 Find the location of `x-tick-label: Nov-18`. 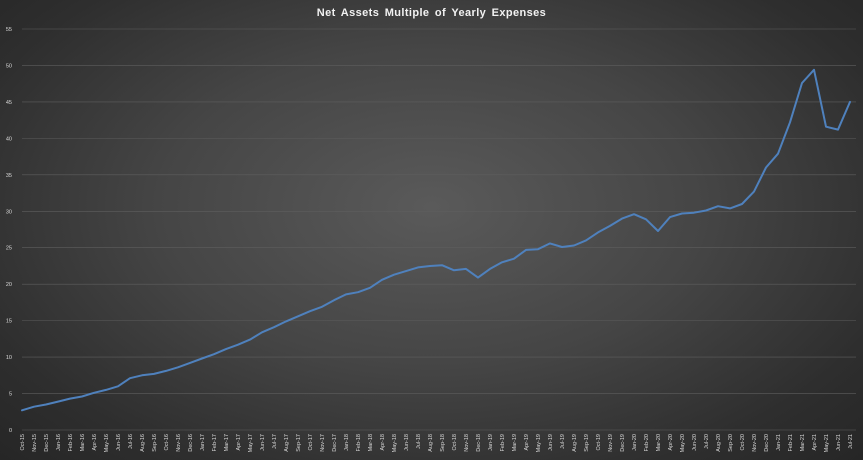

x-tick-label: Nov-18 is located at coordinates (467, 443).